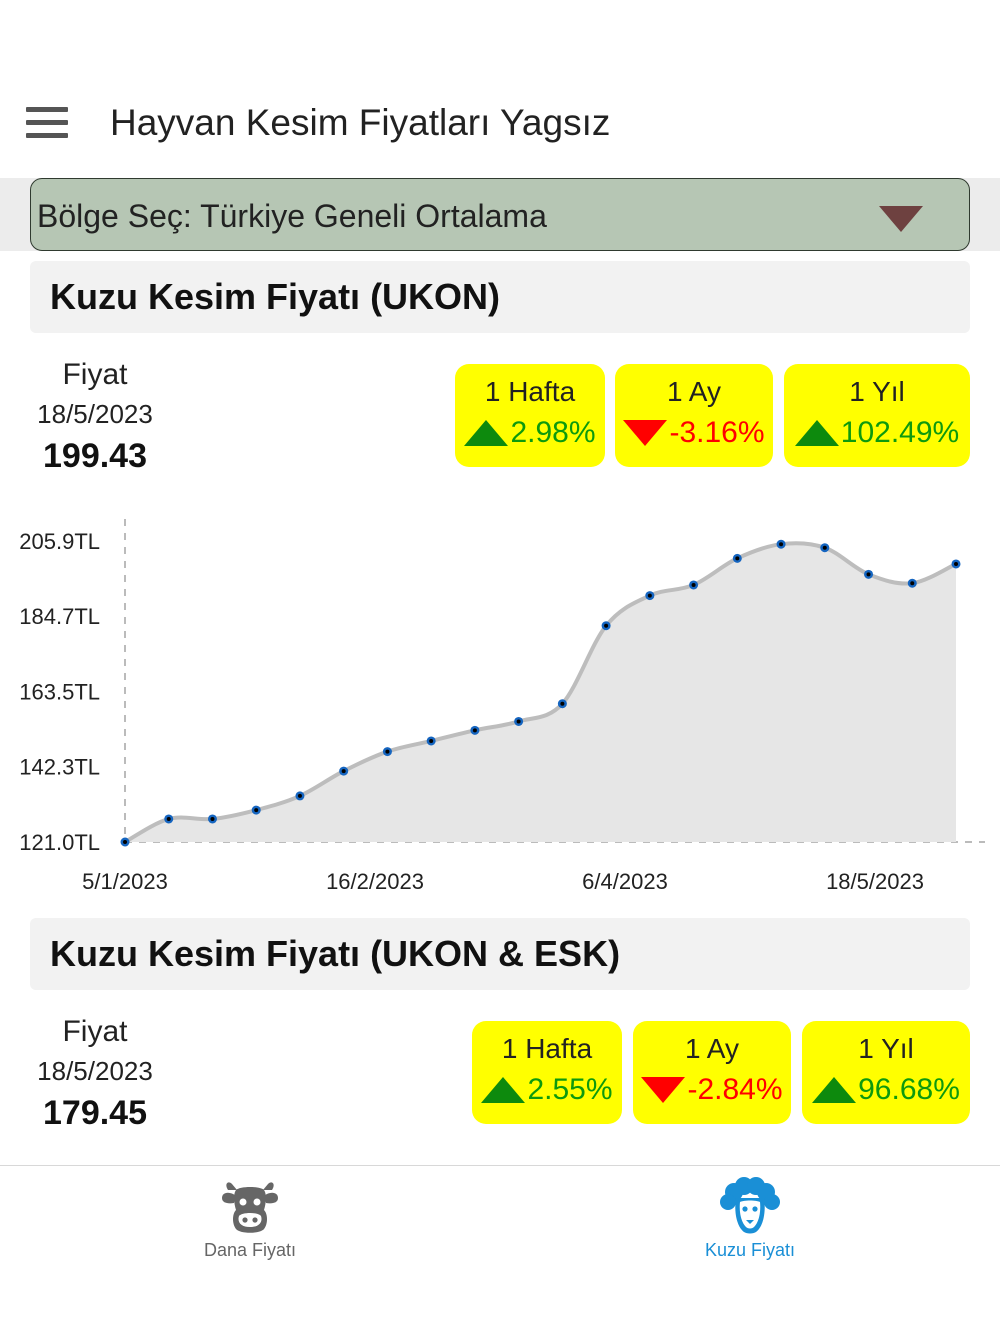 The width and height of the screenshot is (1000, 1334). I want to click on change-percent: 2.98%, so click(553, 432).